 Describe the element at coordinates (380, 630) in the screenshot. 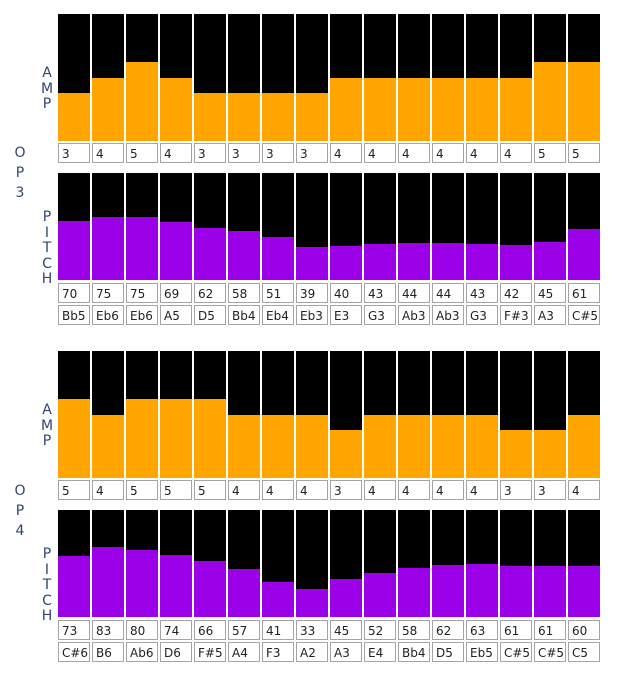

I see `op4-pitch-value: 52` at that location.